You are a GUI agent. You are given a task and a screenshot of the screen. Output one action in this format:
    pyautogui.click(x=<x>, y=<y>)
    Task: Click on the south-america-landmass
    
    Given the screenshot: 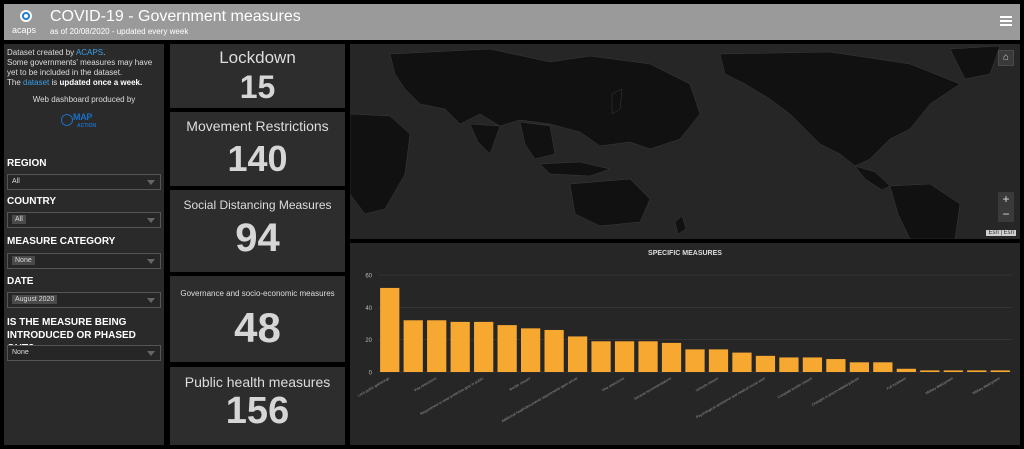 What is the action you would take?
    pyautogui.click(x=925, y=211)
    